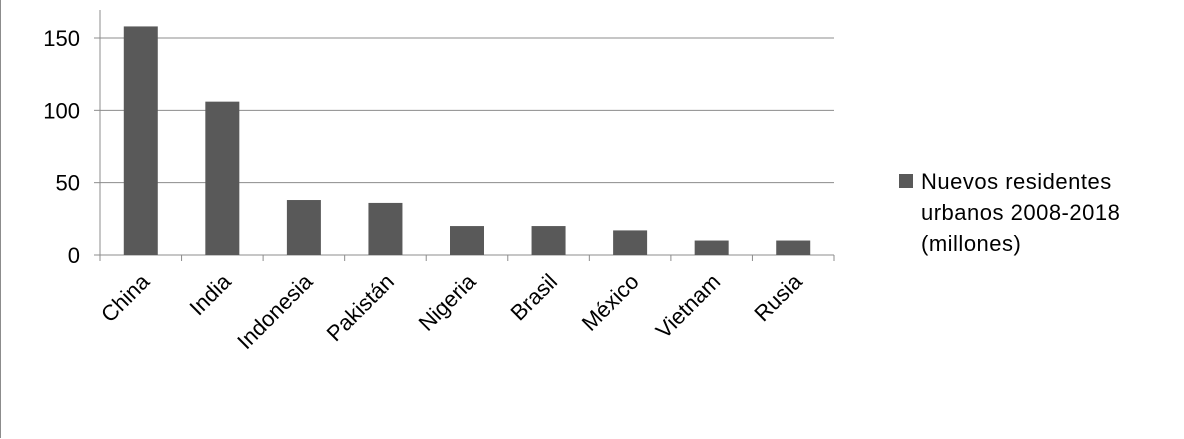  What do you see at coordinates (385, 228) in the screenshot?
I see `bar-pakistán` at bounding box center [385, 228].